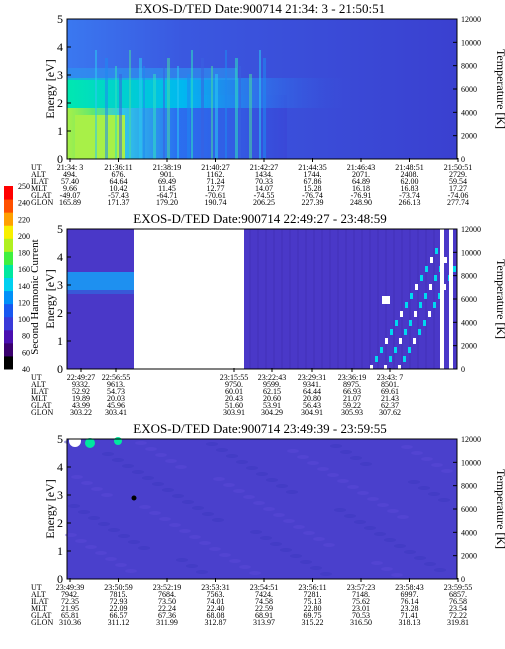  Describe the element at coordinates (215, 195) in the screenshot. I see `table-cell: -70.61` at that location.